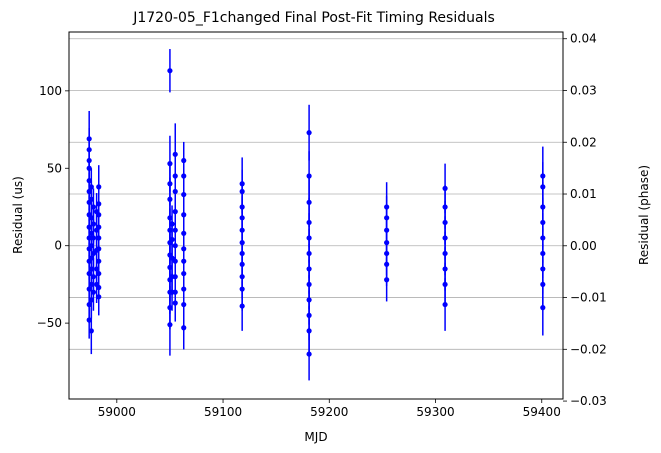 This screenshot has height=453, width=661. I want to click on y-tick-label-left: −50, so click(49, 323).